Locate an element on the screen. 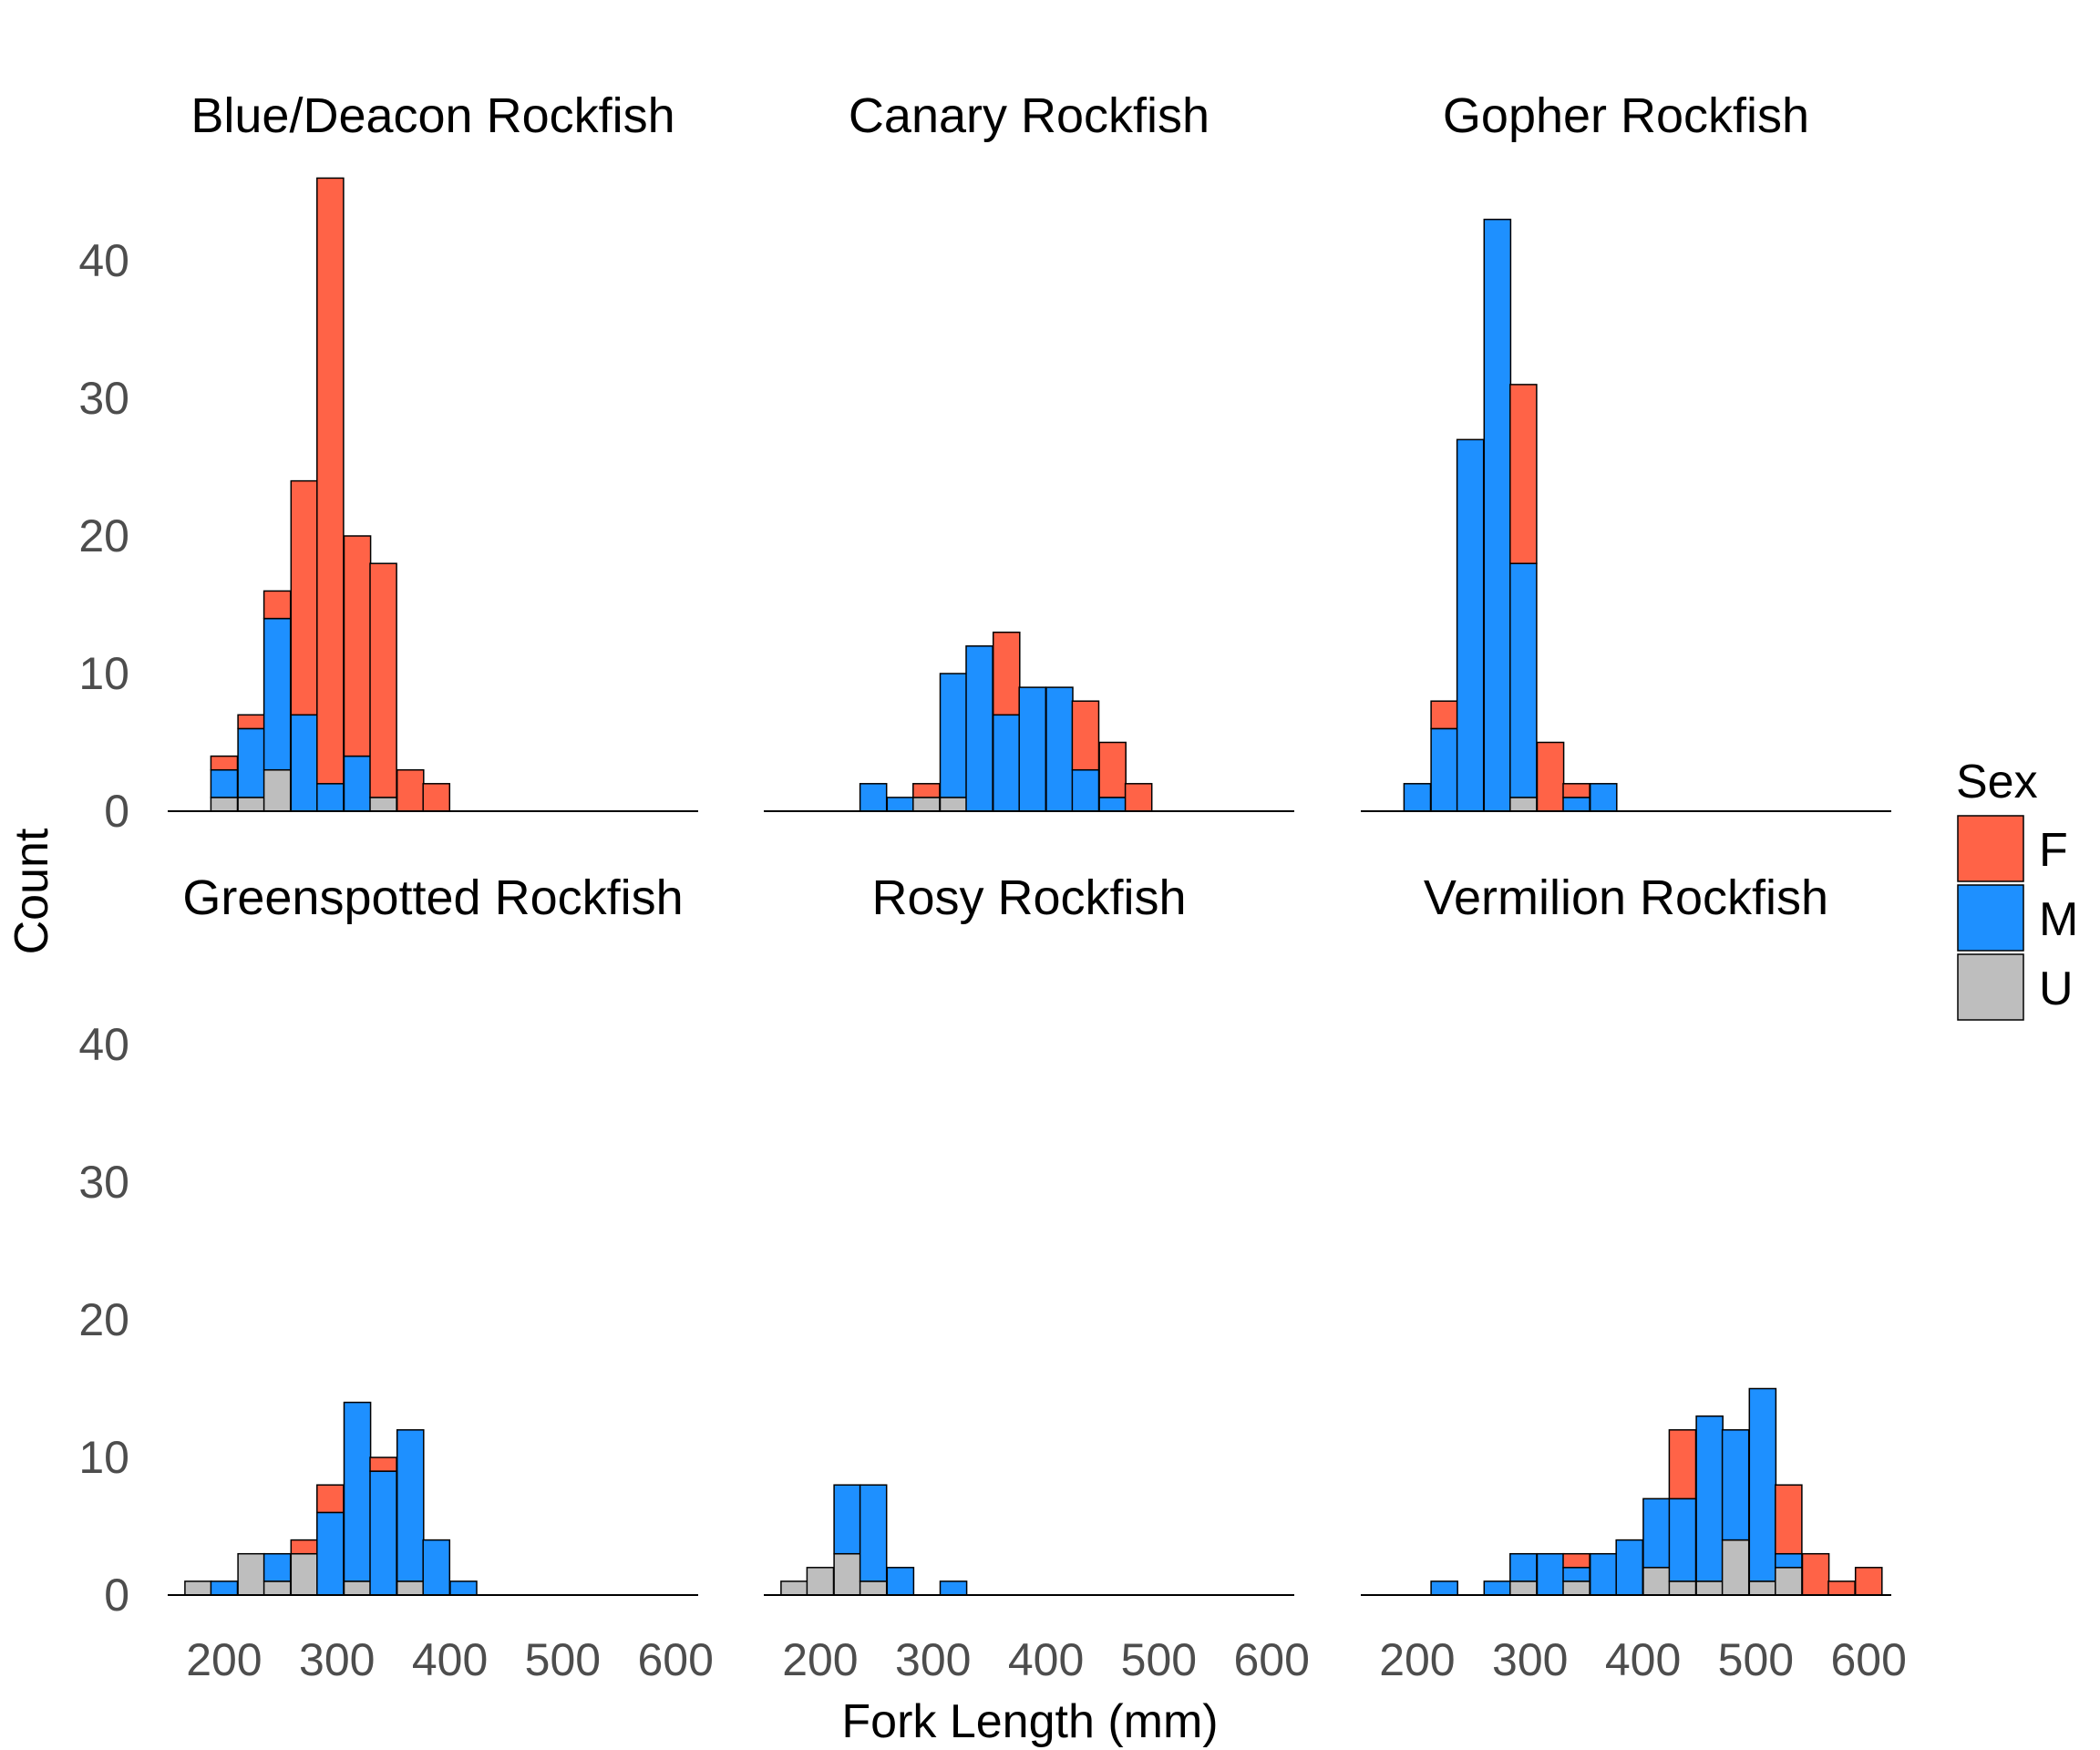 The image size is (2100, 1750). panel-title: Vermilion Rockfish is located at coordinates (1626, 898).